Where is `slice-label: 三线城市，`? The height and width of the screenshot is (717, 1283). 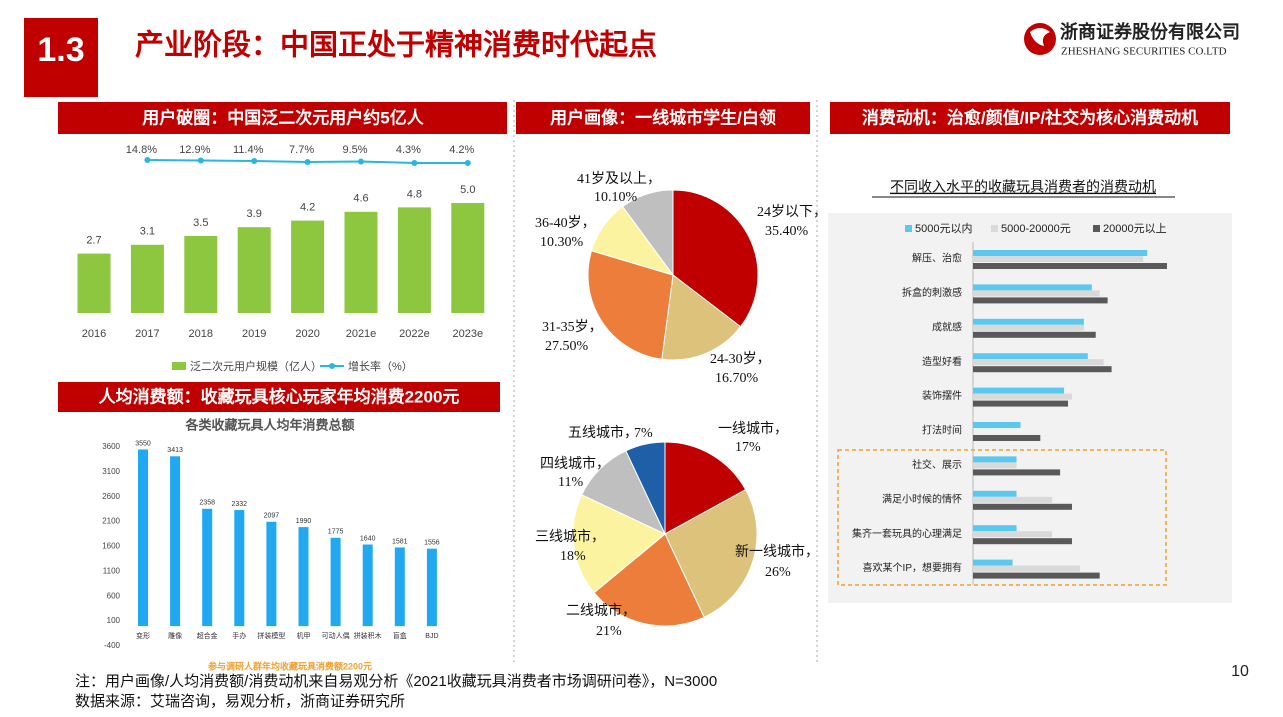
slice-label: 三线城市， is located at coordinates (570, 536).